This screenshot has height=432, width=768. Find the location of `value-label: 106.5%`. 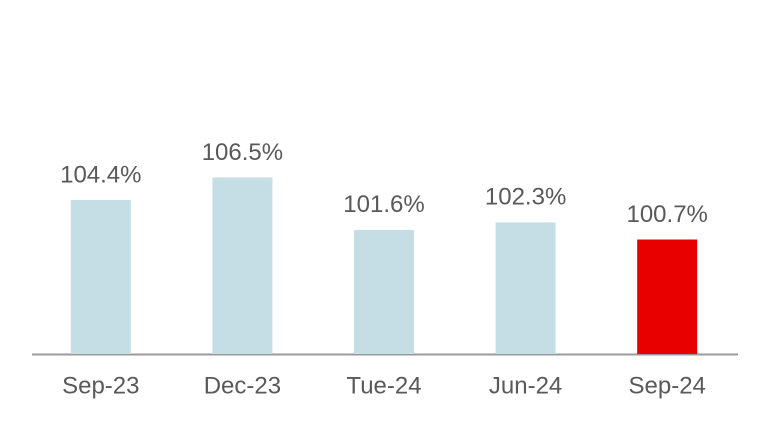

value-label: 106.5% is located at coordinates (242, 152).